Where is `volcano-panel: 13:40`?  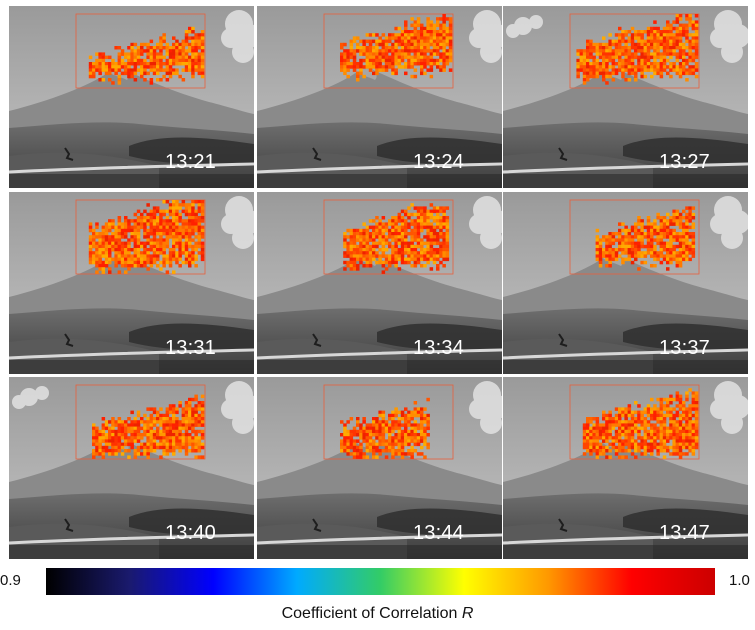 volcano-panel: 13:40 is located at coordinates (131, 468).